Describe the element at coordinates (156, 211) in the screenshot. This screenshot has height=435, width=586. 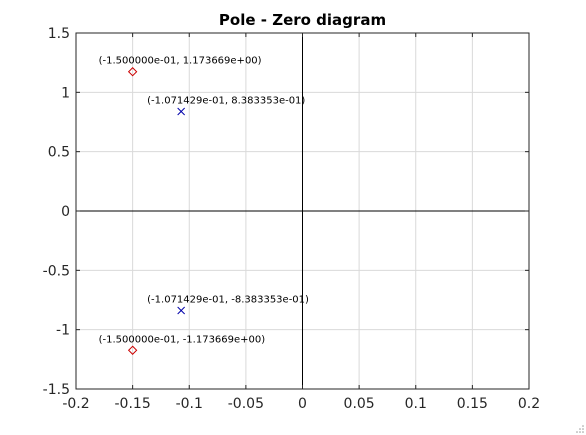
I see `data-markers` at that location.